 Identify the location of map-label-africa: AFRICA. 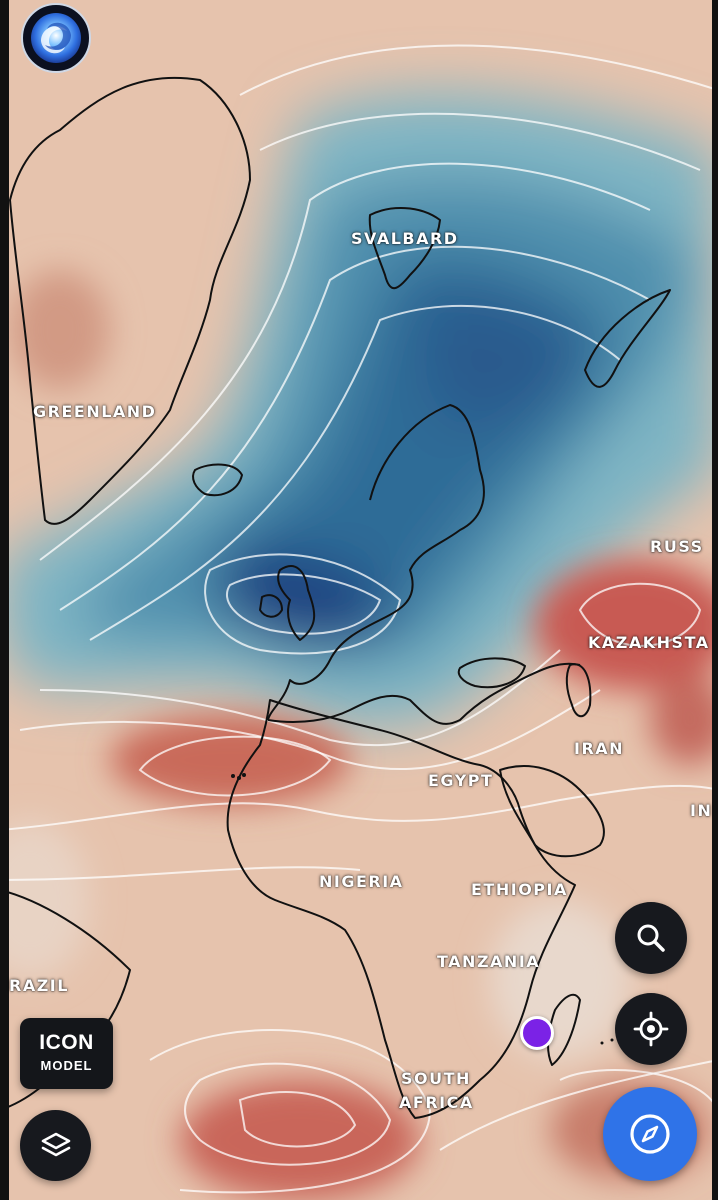
(436, 1102).